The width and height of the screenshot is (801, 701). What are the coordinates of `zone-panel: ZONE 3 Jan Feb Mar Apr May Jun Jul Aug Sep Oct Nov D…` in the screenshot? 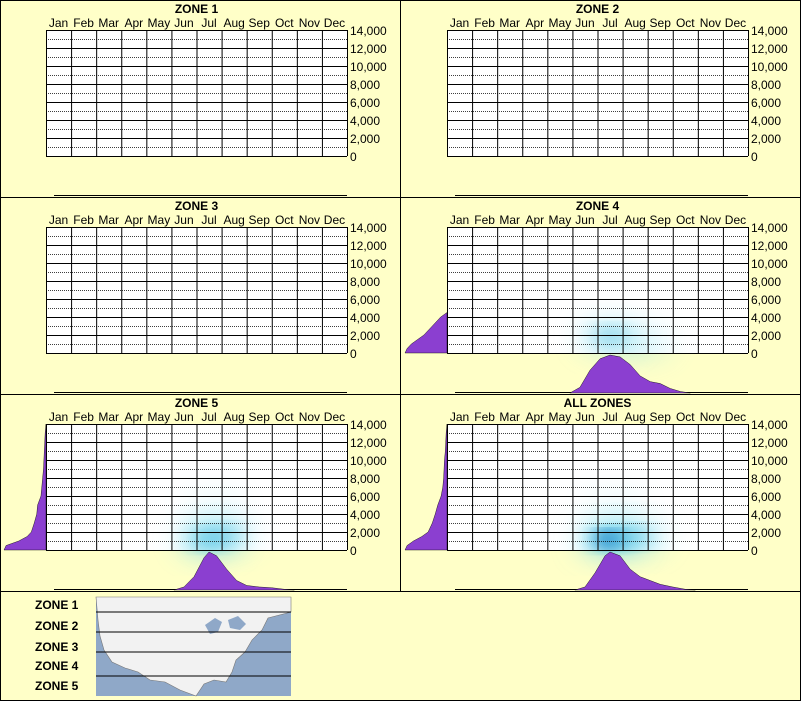 It's located at (216, 296).